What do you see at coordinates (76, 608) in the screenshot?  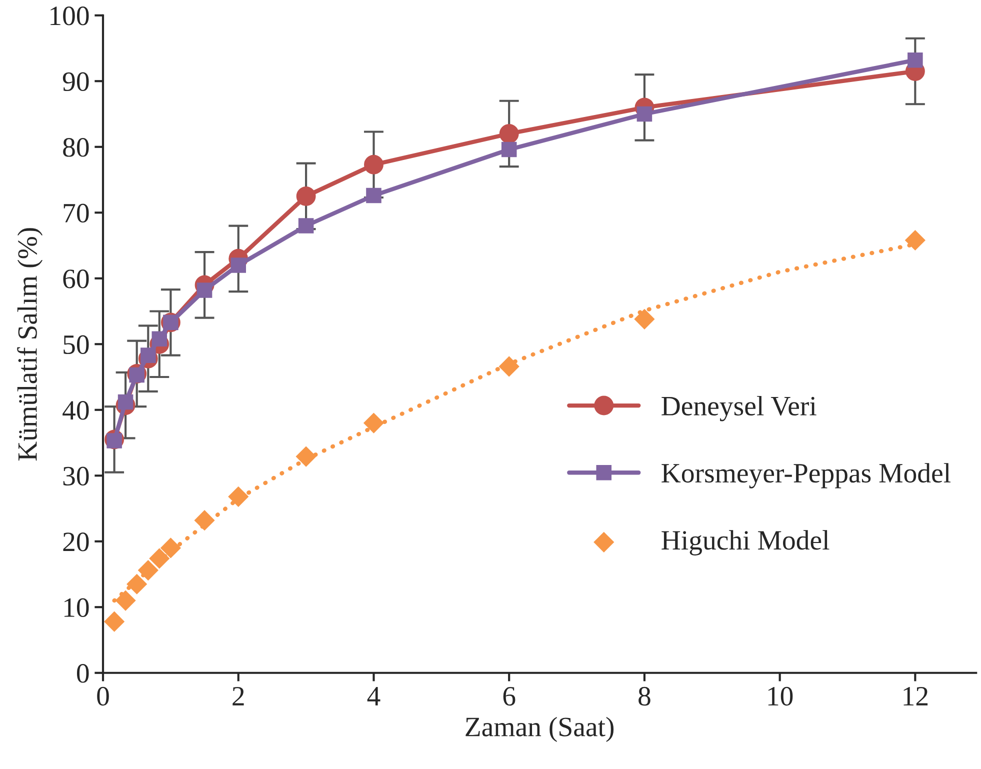 I see `y-tick-label: 10` at bounding box center [76, 608].